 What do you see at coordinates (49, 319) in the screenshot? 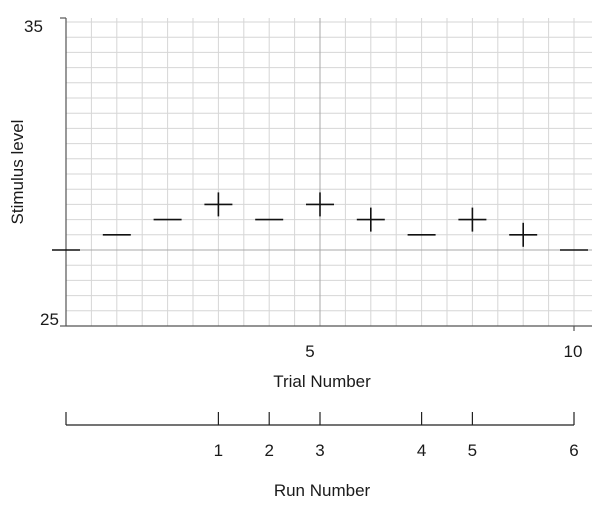
I see `y-tick-label-bottom: 25` at bounding box center [49, 319].